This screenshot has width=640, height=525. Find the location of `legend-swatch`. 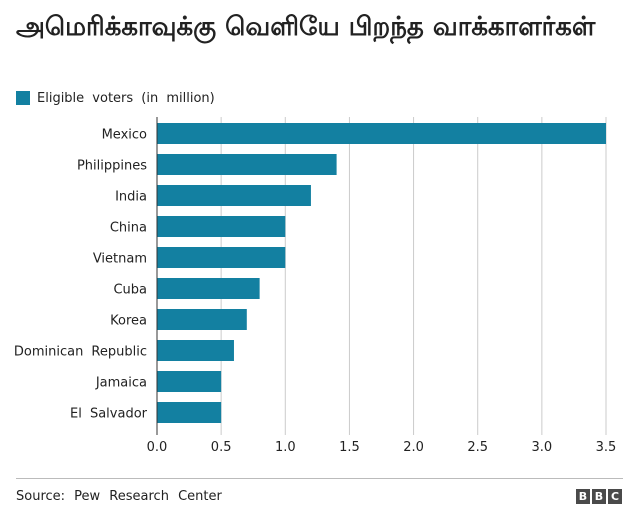

legend-swatch is located at coordinates (23, 98).